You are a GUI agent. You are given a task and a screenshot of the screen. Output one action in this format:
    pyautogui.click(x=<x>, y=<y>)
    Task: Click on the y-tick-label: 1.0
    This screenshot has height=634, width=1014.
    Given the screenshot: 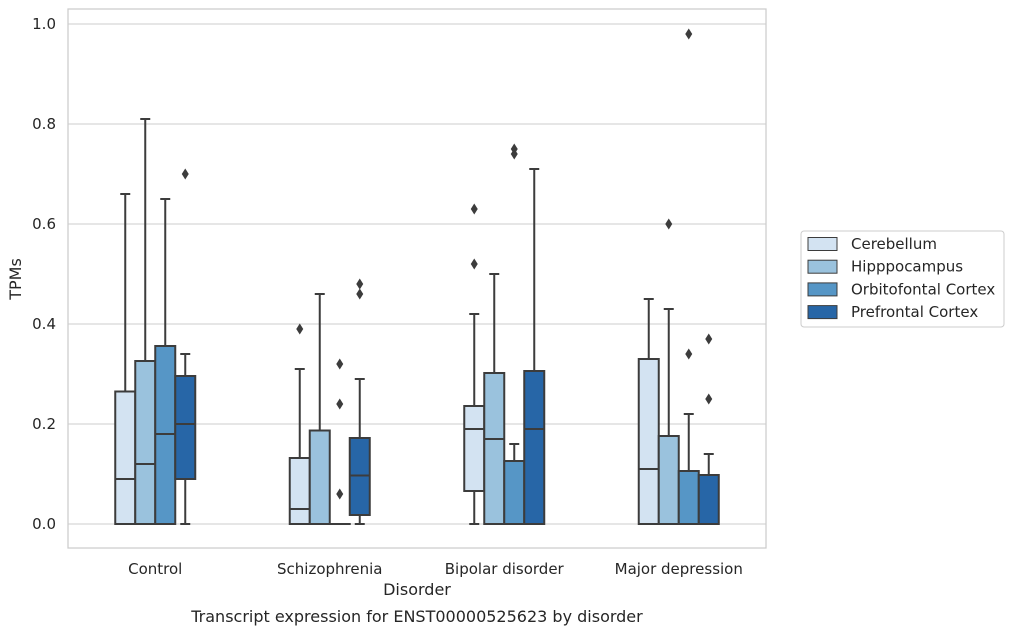 What is the action you would take?
    pyautogui.click(x=44, y=24)
    